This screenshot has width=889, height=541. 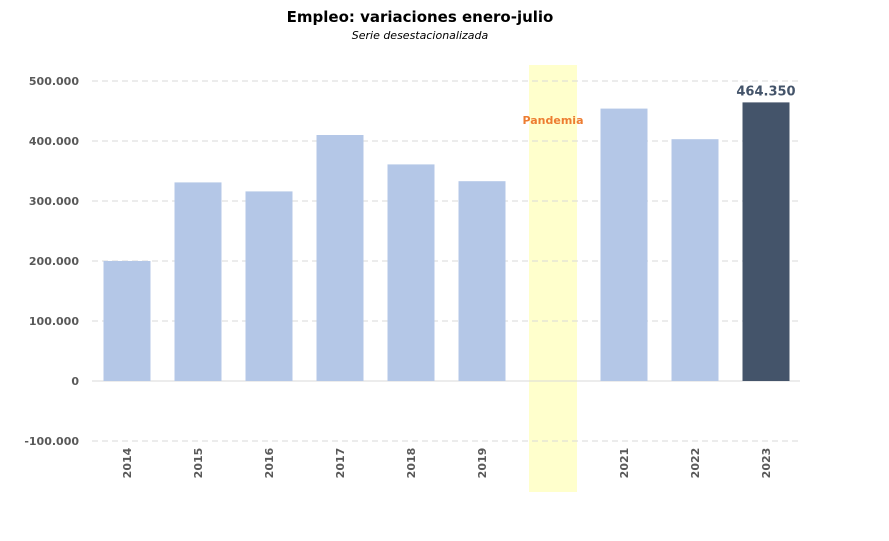 What do you see at coordinates (765, 91) in the screenshot?
I see `data-label-2023: 464.350` at bounding box center [765, 91].